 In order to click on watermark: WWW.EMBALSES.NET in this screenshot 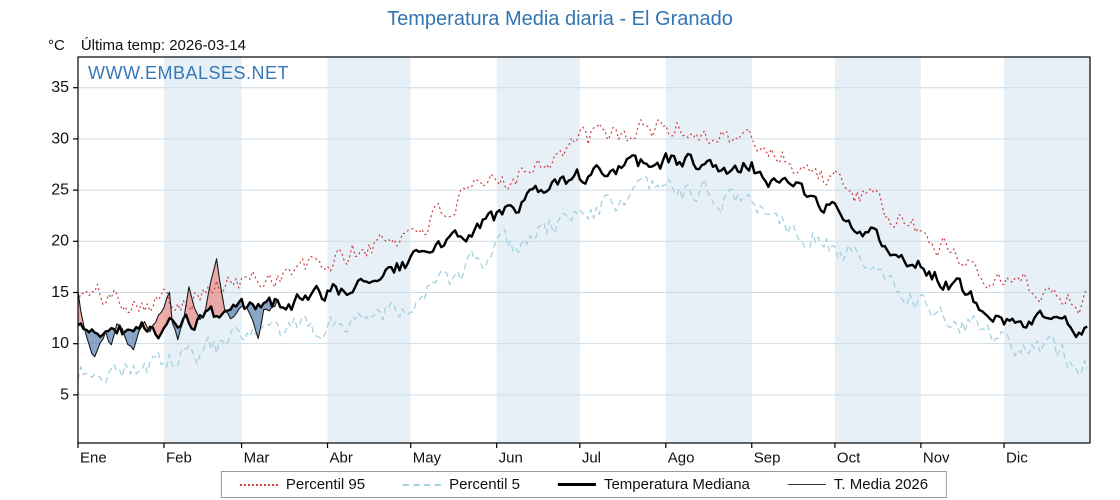, I will do `click(189, 73)`.